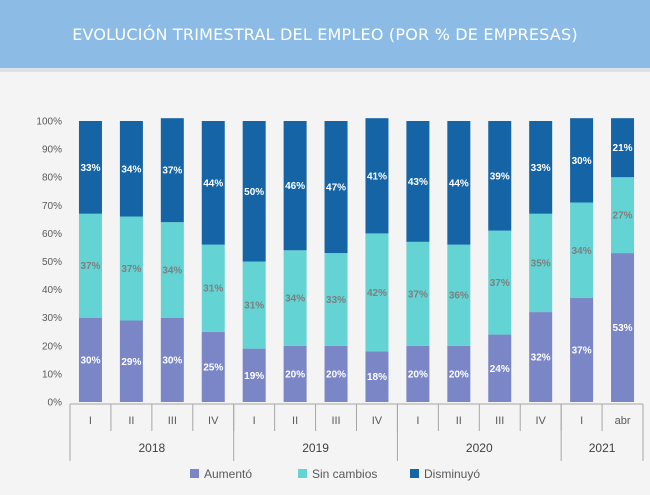  I want to click on data-label-aumento: 37%, so click(582, 351).